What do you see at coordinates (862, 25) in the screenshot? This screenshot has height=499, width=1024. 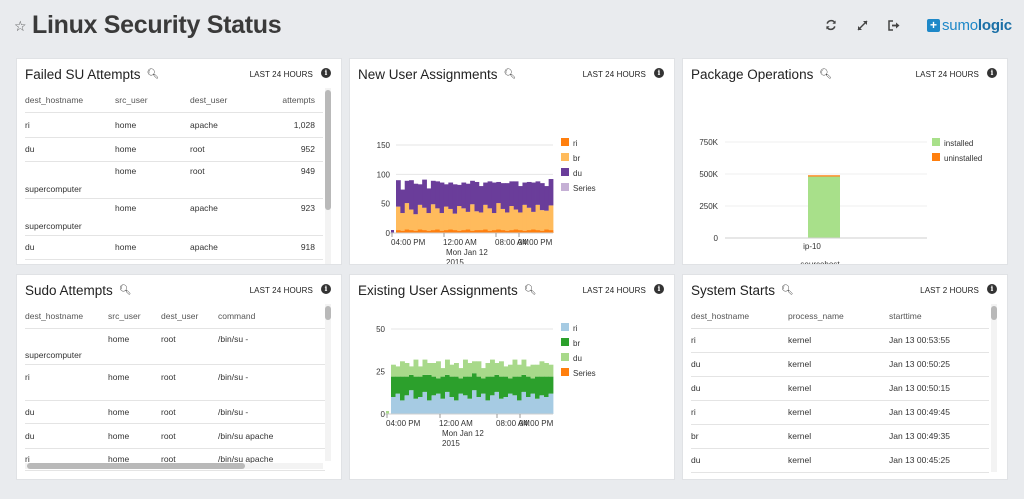 I see `expand-icon` at bounding box center [862, 25].